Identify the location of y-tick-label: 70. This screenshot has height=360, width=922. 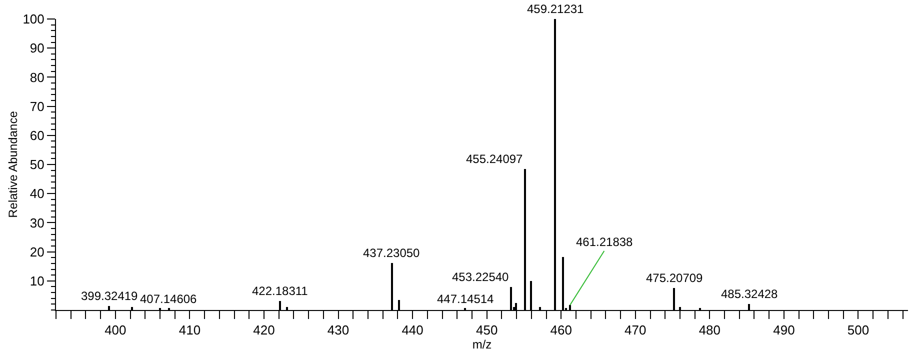
(37, 106).